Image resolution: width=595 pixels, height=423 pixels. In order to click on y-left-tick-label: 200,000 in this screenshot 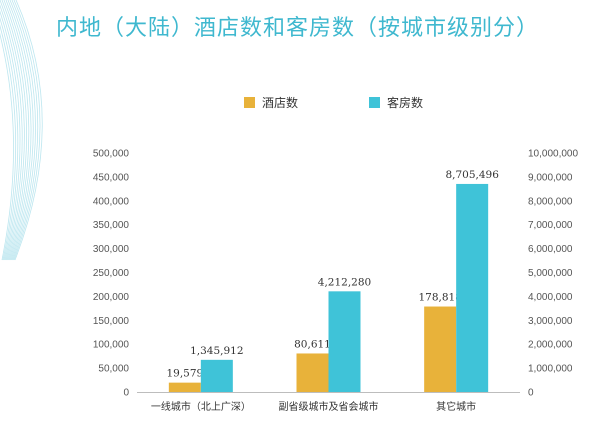, I will do `click(111, 297)`.